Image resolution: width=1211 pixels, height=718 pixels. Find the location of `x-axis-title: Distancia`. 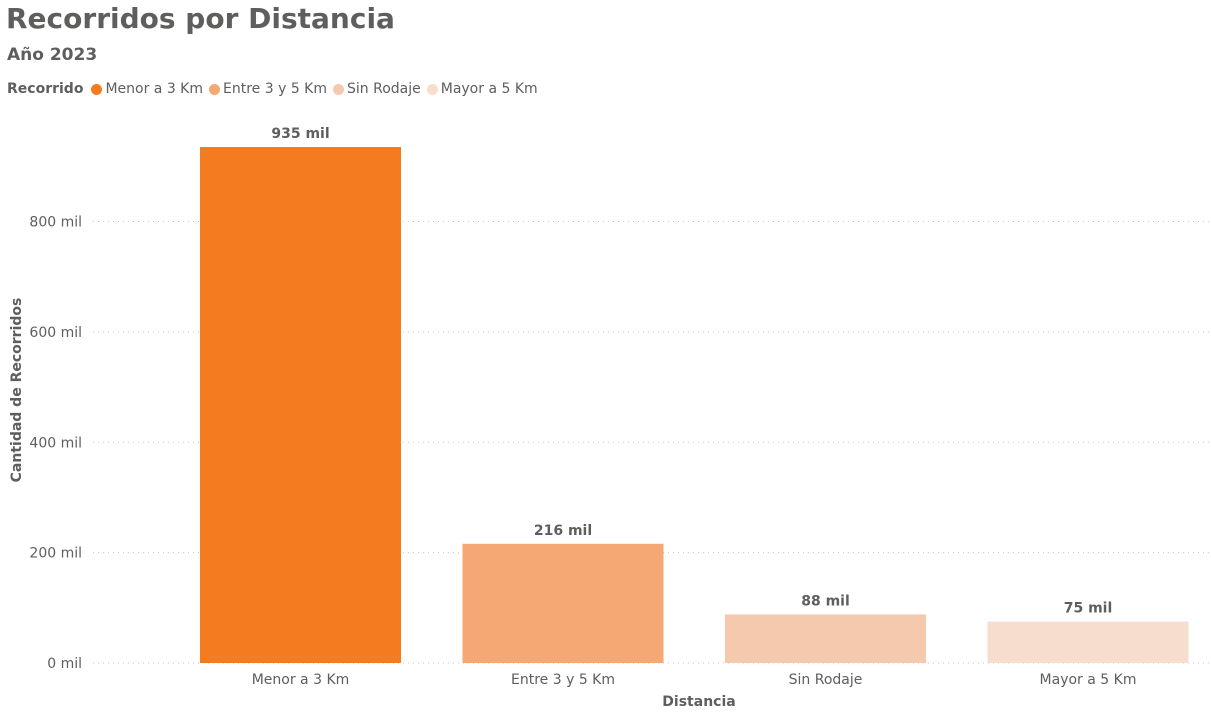

x-axis-title: Distancia is located at coordinates (698, 702).